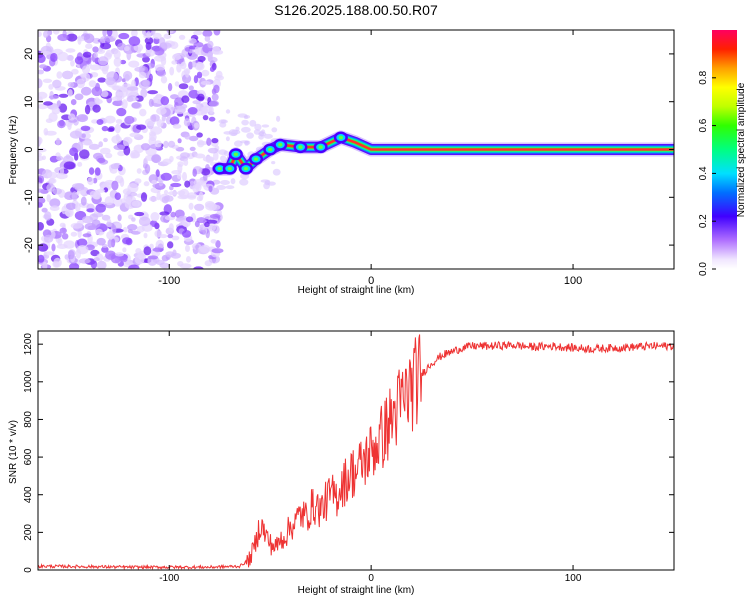 The image size is (750, 600). I want to click on colorbar-label: Normalized spectral amplitude, so click(741, 149).